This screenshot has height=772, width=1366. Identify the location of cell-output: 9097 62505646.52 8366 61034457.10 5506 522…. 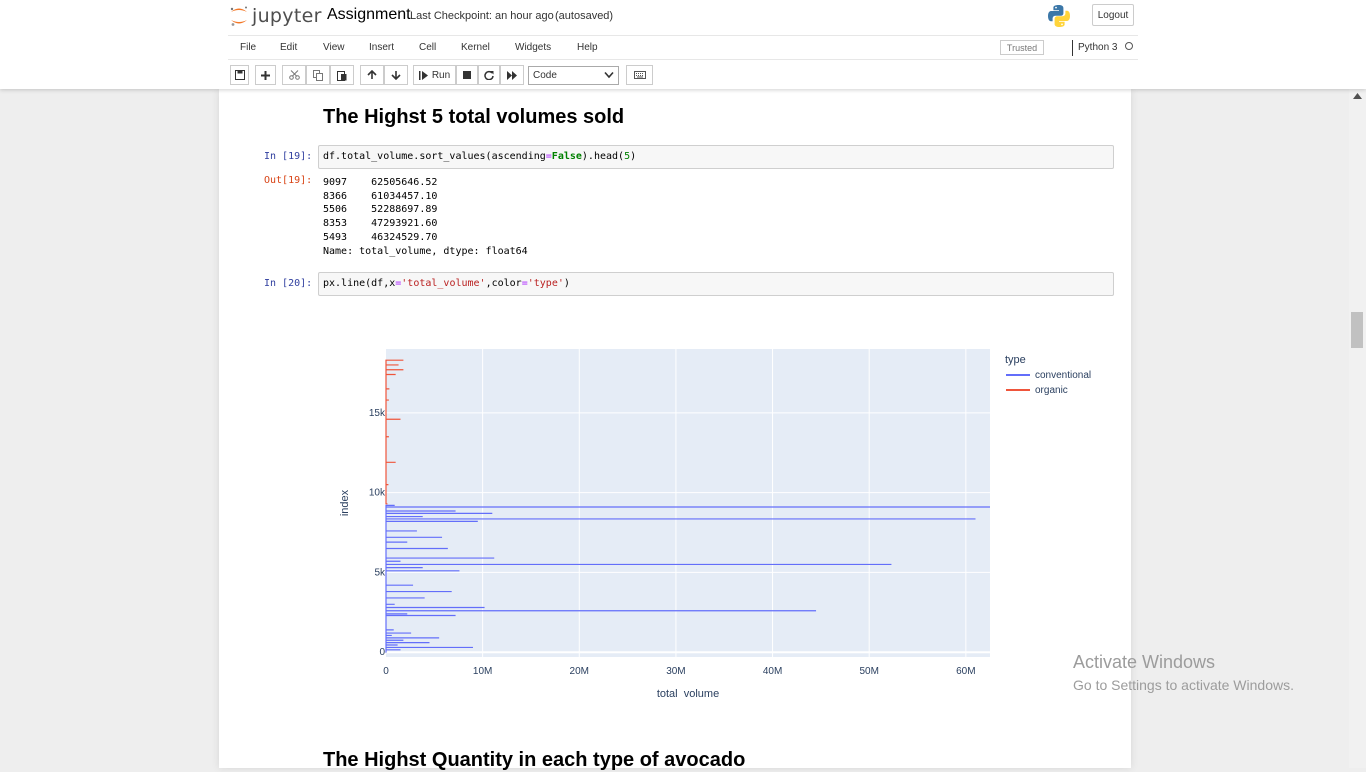
(425, 217).